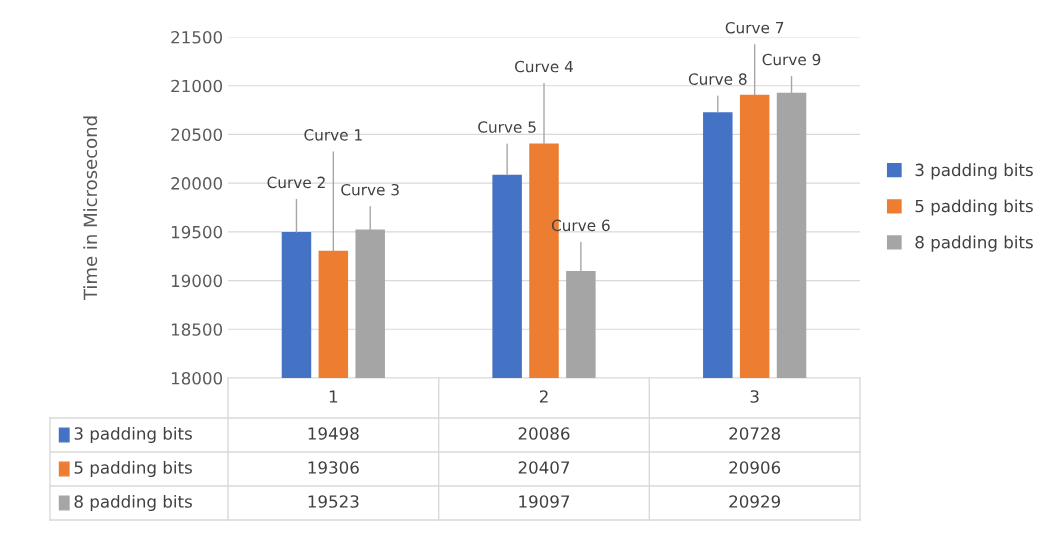 Image resolution: width=1063 pixels, height=535 pixels. What do you see at coordinates (197, 183) in the screenshot?
I see `y-tick-label: 20000` at bounding box center [197, 183].